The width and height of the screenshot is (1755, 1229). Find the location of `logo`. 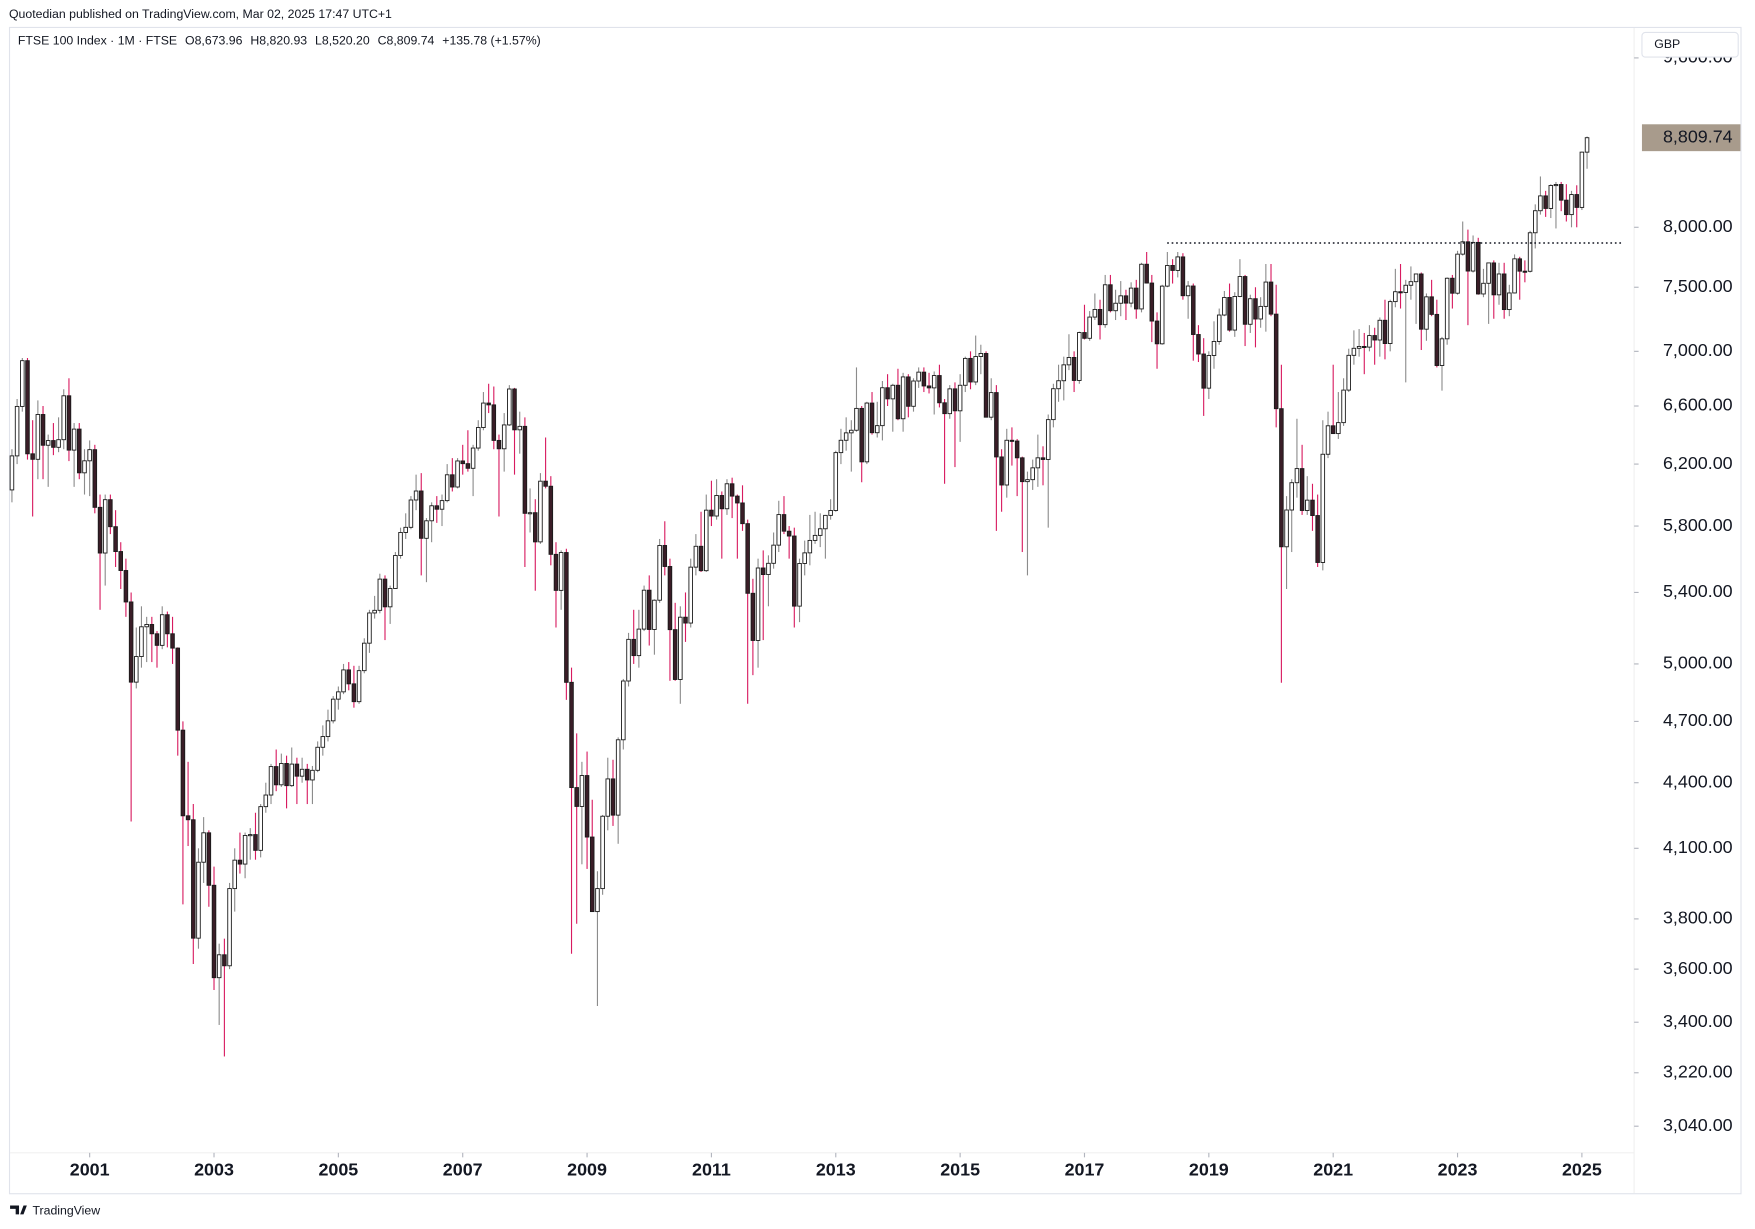

logo is located at coordinates (18, 1210).